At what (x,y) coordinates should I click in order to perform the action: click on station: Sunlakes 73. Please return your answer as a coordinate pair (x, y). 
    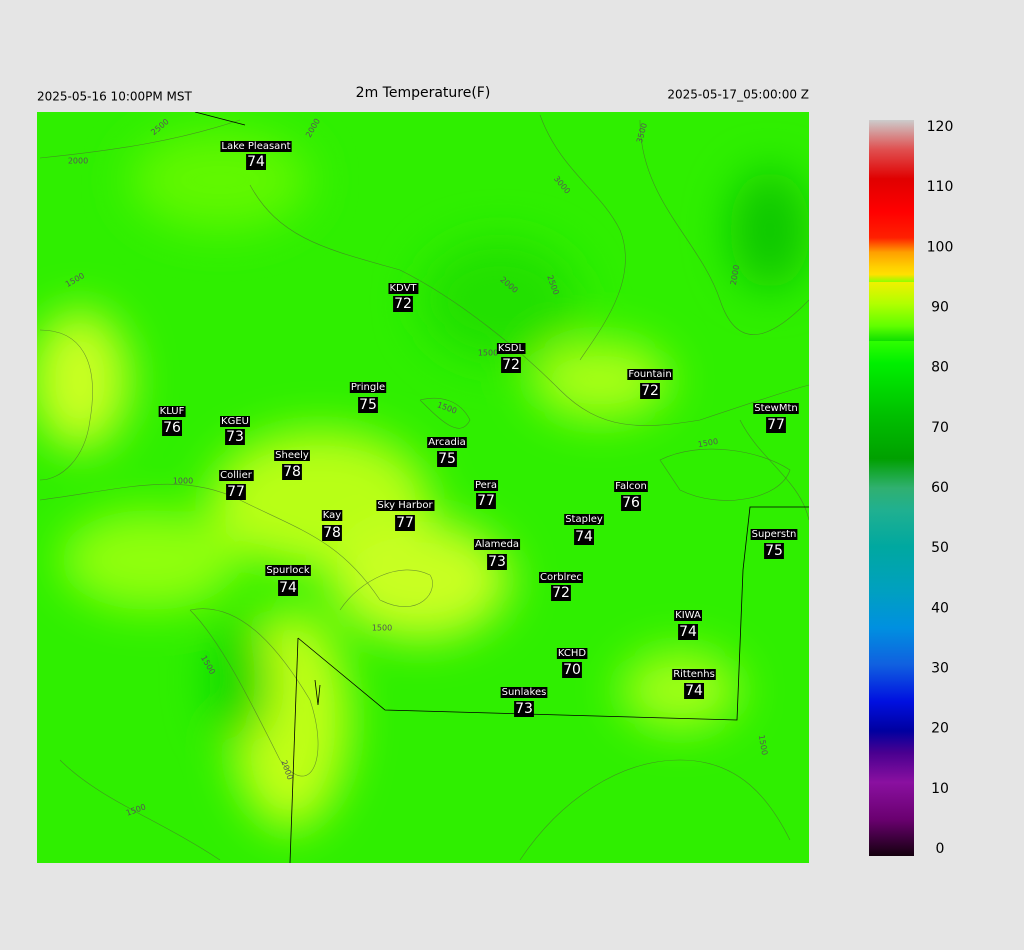
    Looking at the image, I should click on (524, 702).